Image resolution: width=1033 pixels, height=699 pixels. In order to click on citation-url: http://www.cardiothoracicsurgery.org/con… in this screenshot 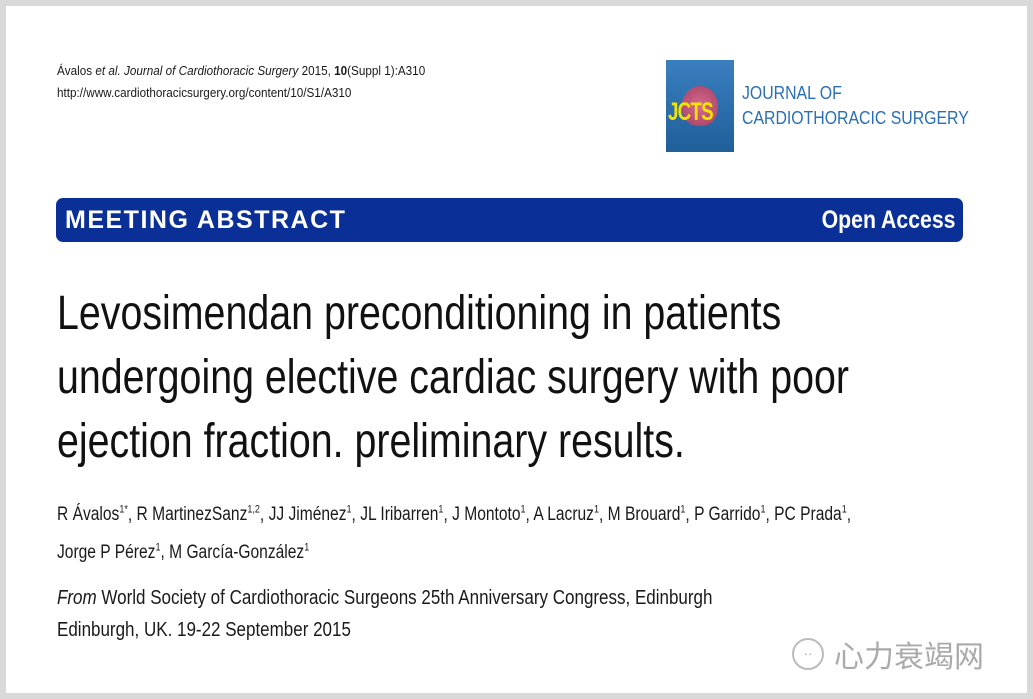, I will do `click(204, 92)`.